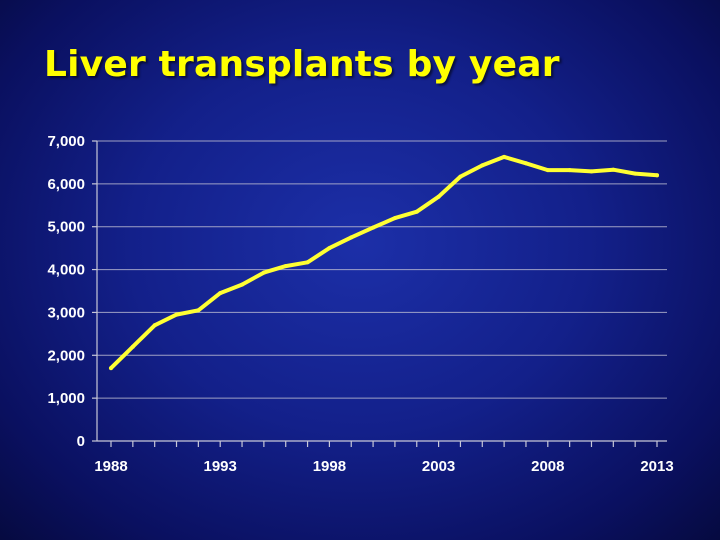 The height and width of the screenshot is (540, 720). Describe the element at coordinates (438, 466) in the screenshot. I see `x-tick-label: 2003` at that location.